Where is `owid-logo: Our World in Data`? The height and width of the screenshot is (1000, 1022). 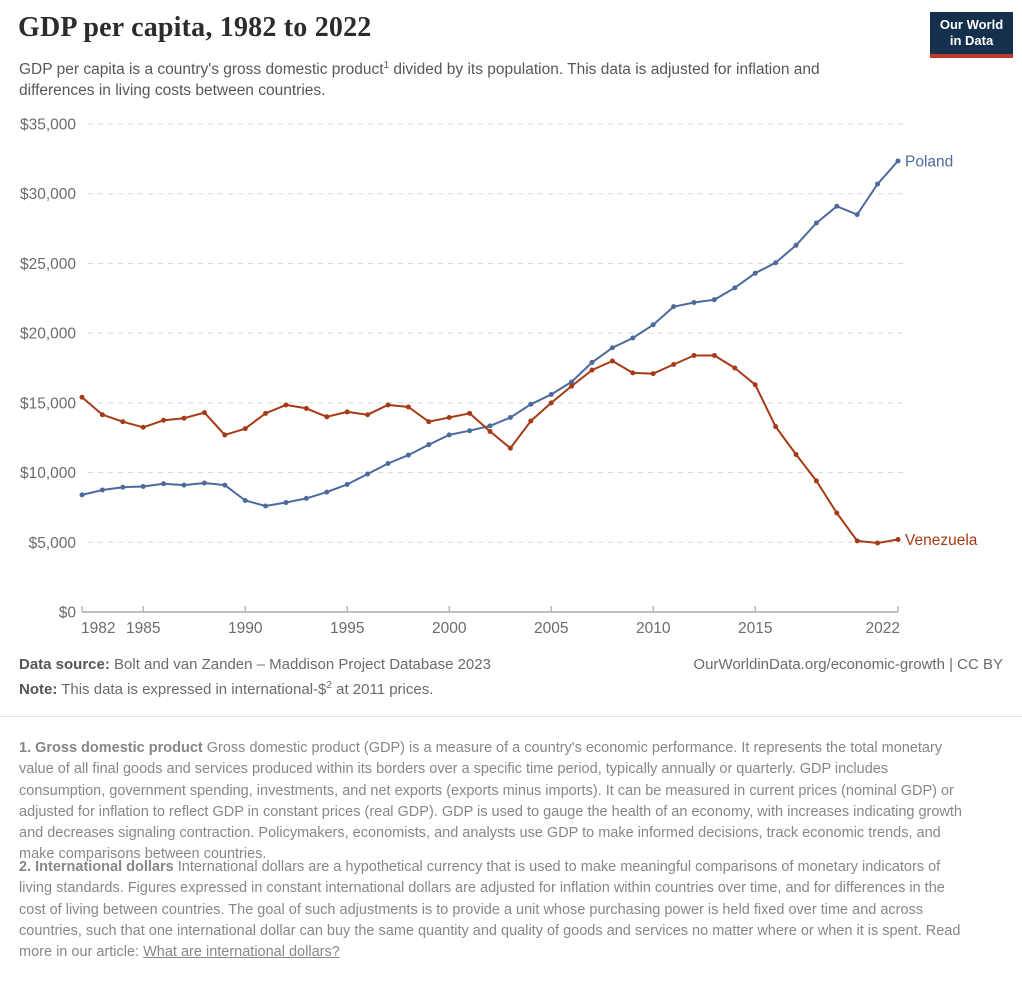
owid-logo: Our World in Data is located at coordinates (971, 35).